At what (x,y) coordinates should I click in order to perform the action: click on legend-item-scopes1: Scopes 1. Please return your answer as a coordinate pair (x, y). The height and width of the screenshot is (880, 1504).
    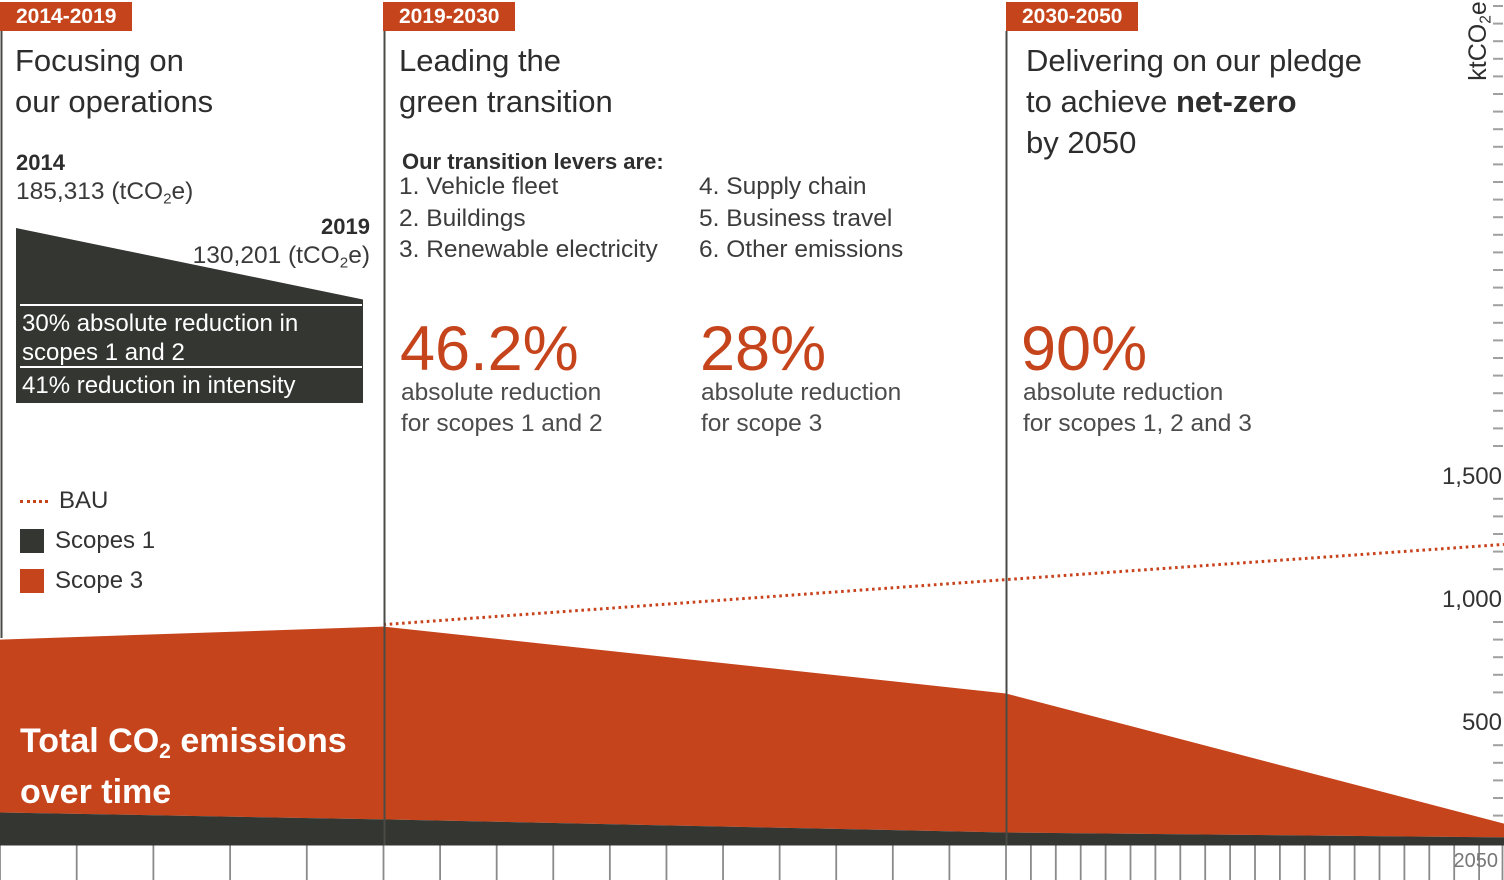
    Looking at the image, I should click on (88, 540).